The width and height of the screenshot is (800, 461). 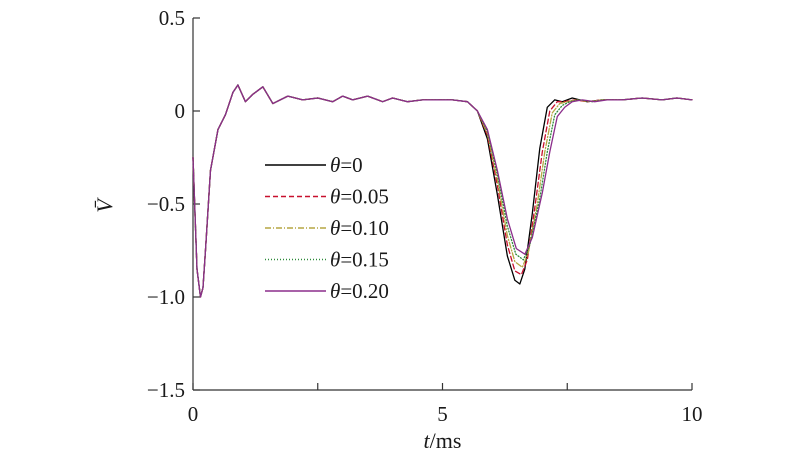 I want to click on y-tick-label: 0.5, so click(x=172, y=18).